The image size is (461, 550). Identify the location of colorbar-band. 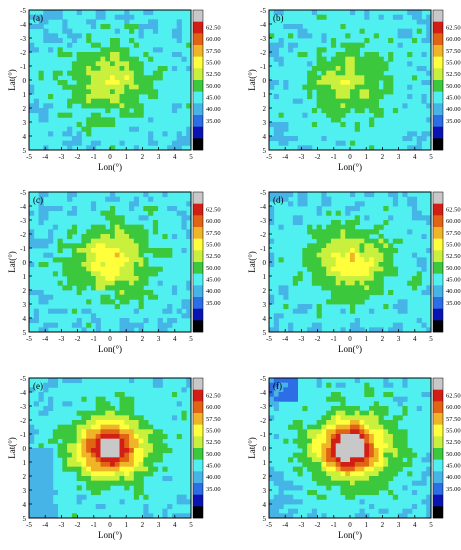
(198, 477).